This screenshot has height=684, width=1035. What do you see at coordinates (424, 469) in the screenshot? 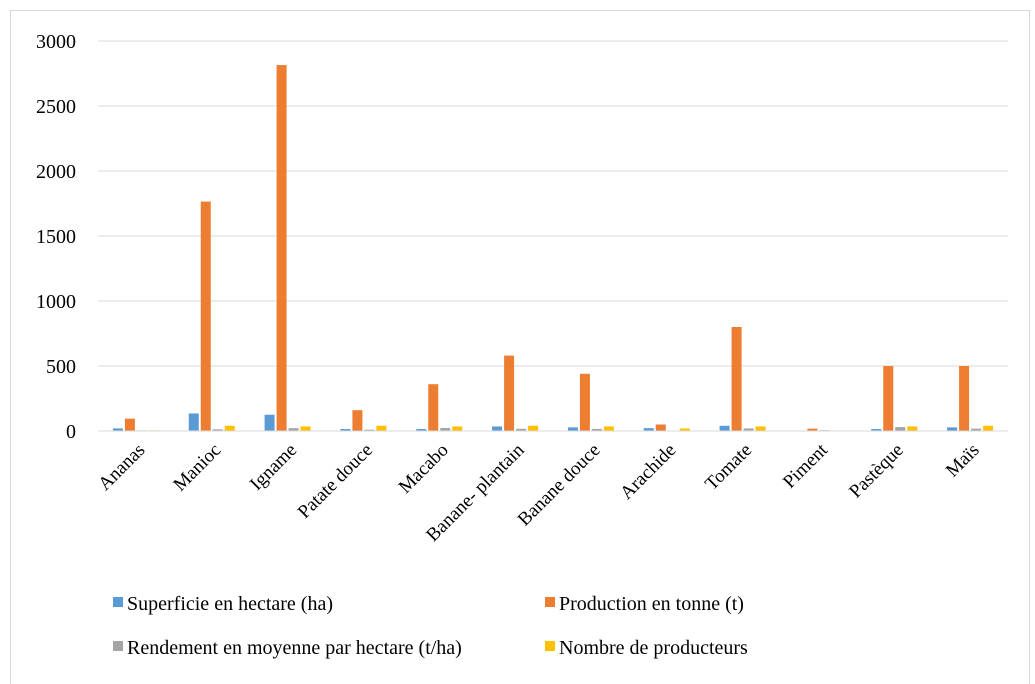
I see `x-tick-label: Macabo` at bounding box center [424, 469].